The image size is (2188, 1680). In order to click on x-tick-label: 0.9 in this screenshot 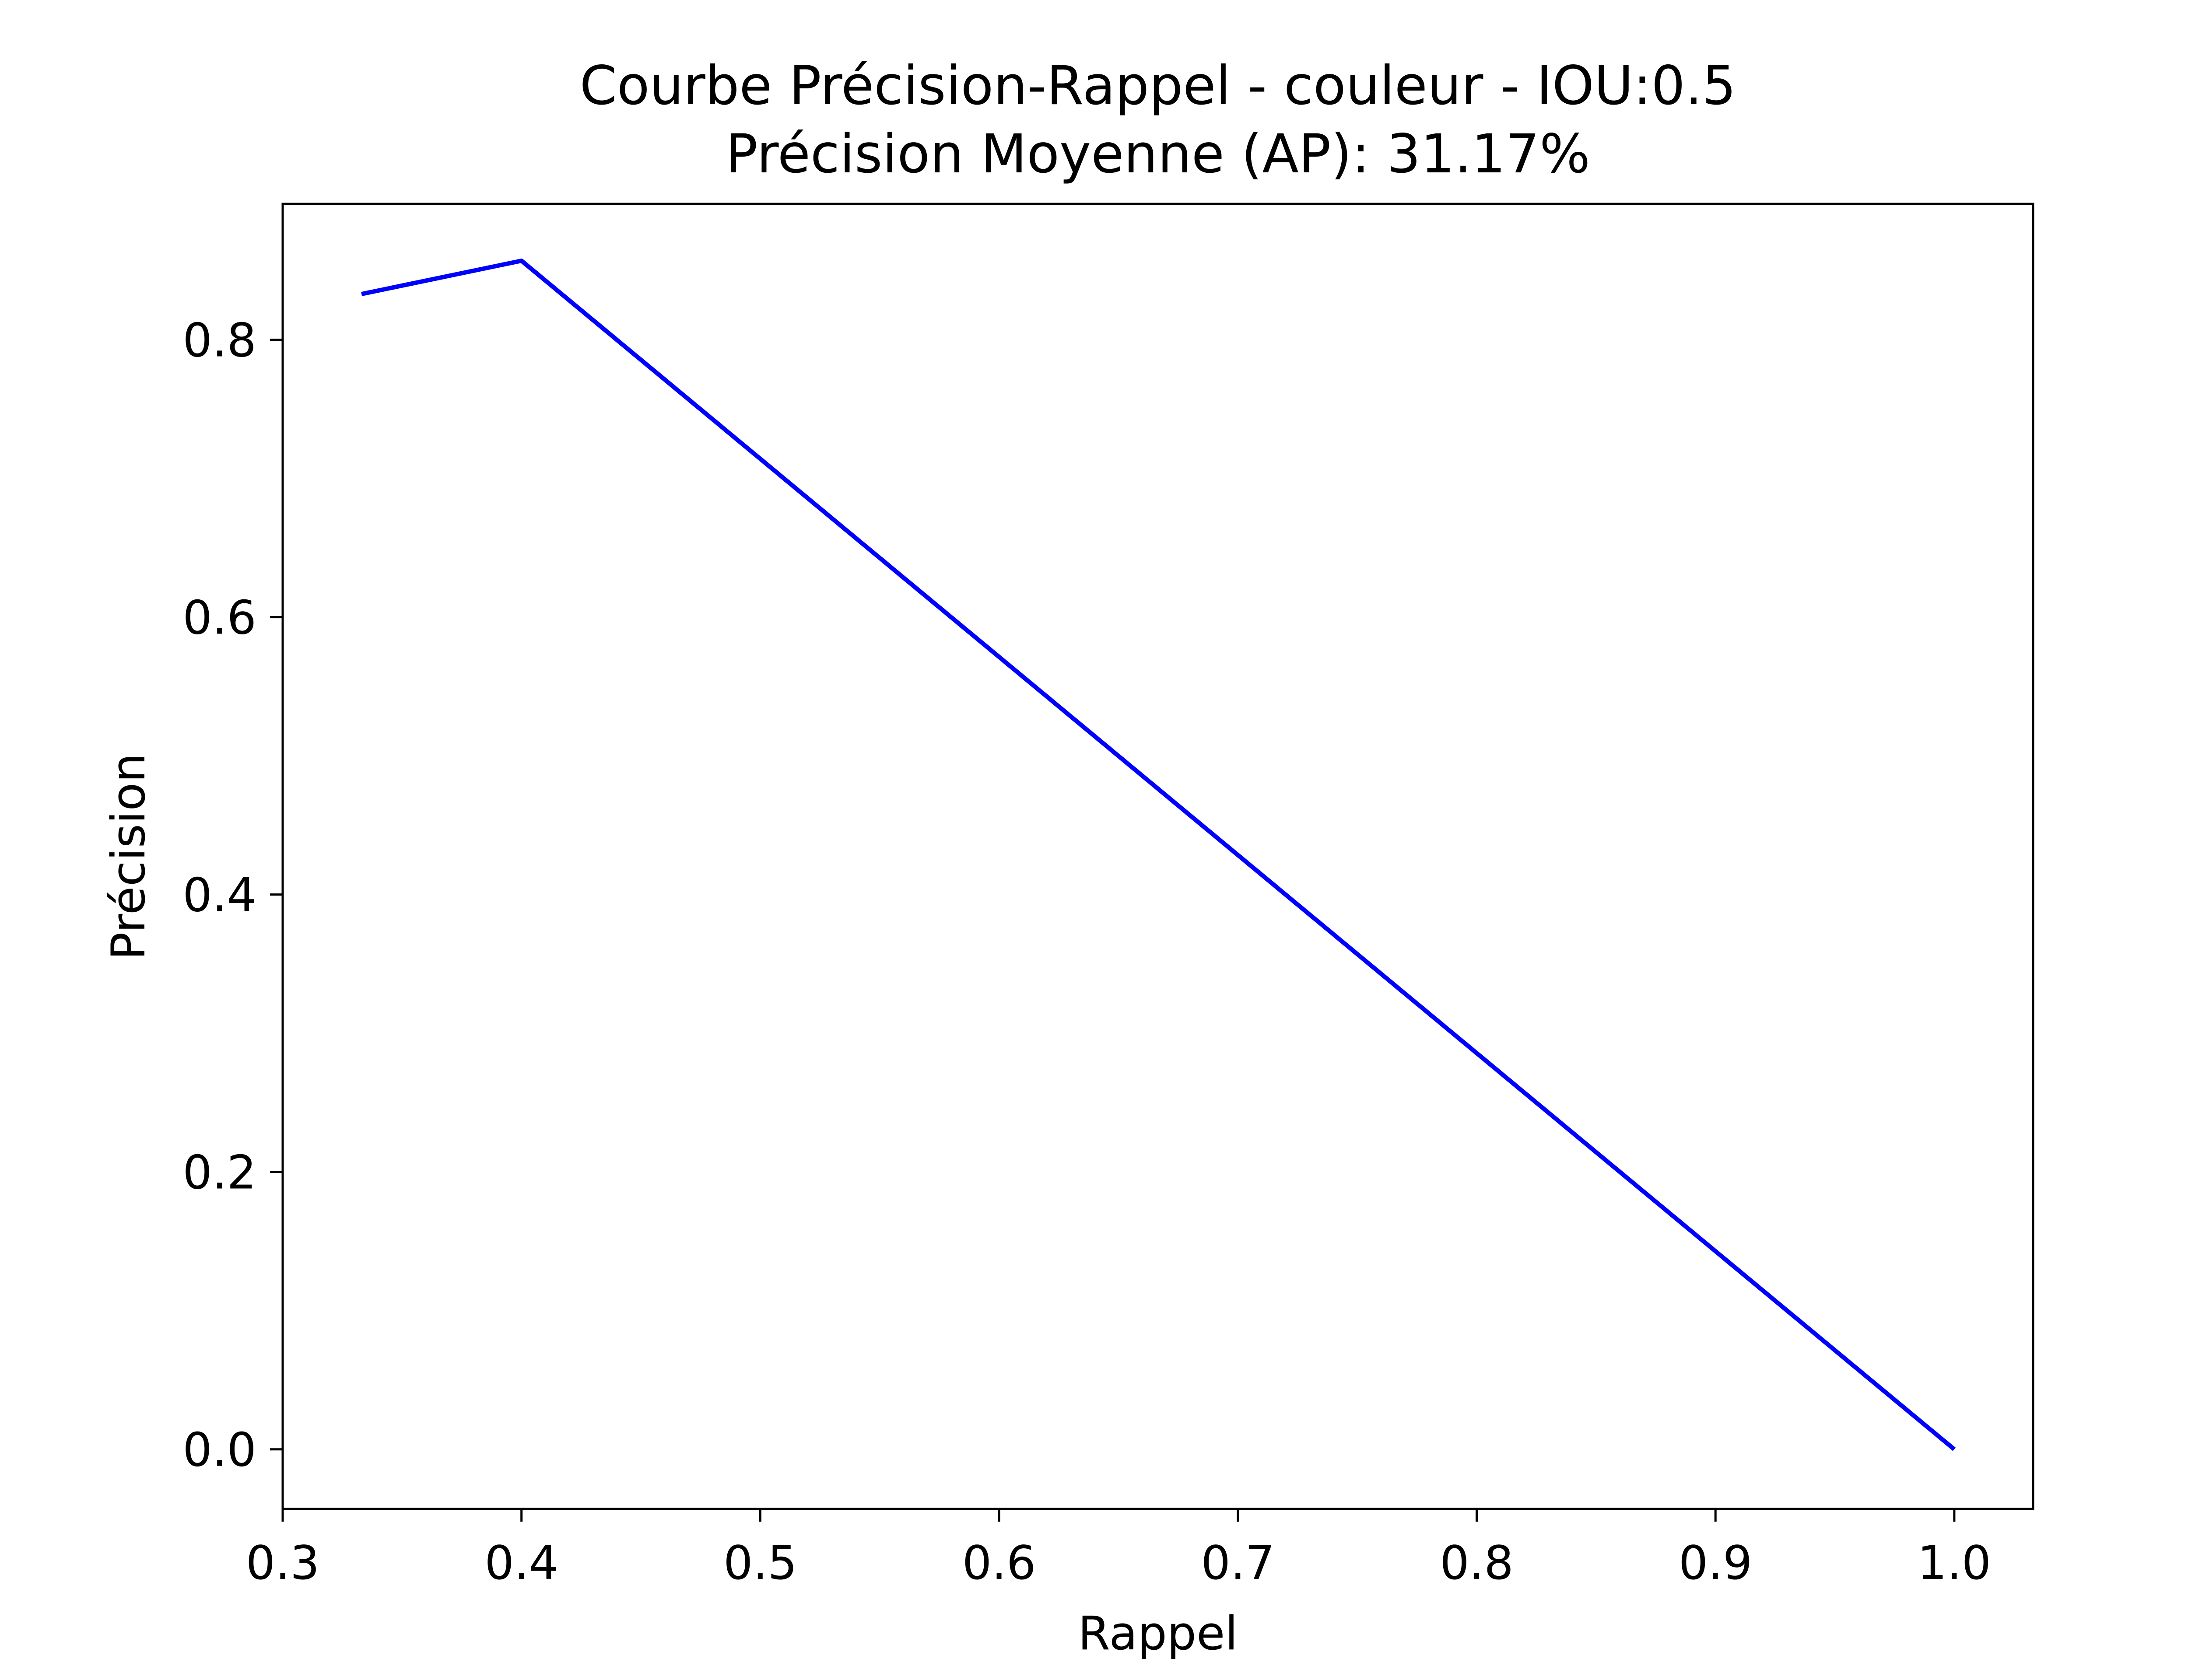, I will do `click(1716, 1563)`.